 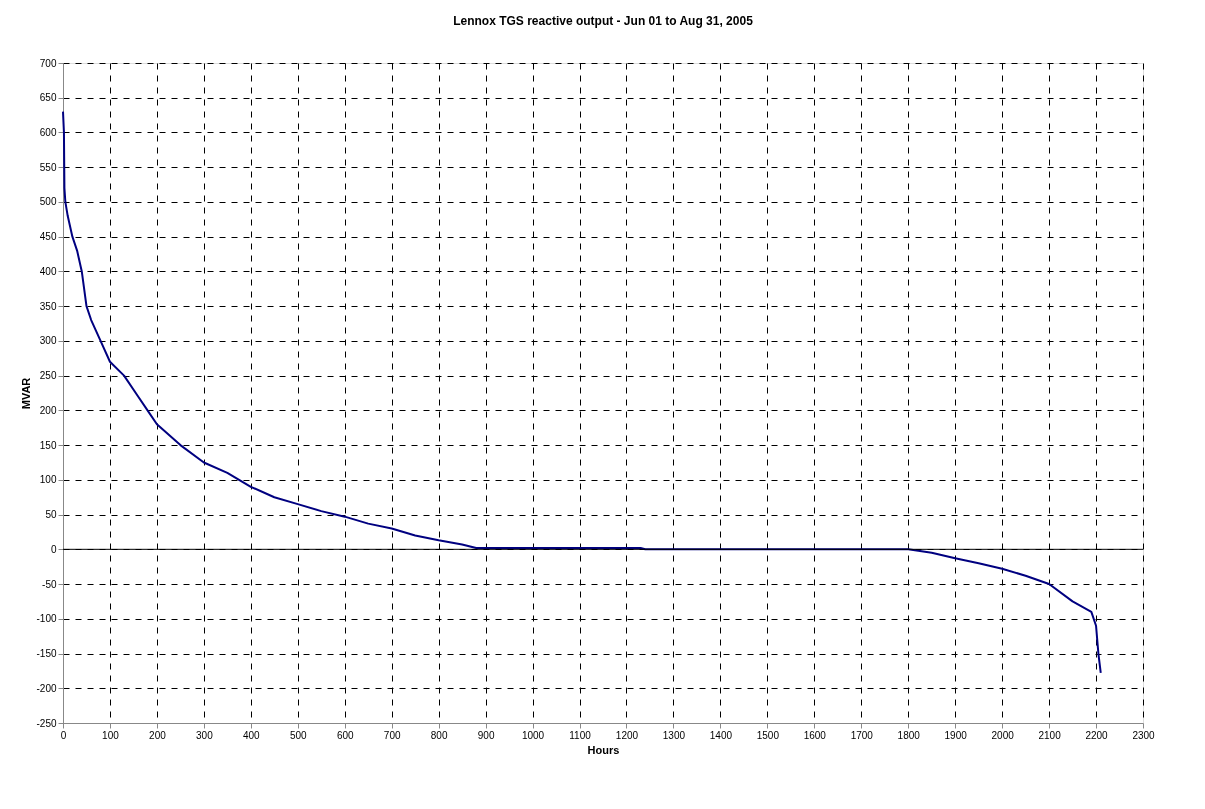 What do you see at coordinates (48, 202) in the screenshot?
I see `y-tick-label: 500` at bounding box center [48, 202].